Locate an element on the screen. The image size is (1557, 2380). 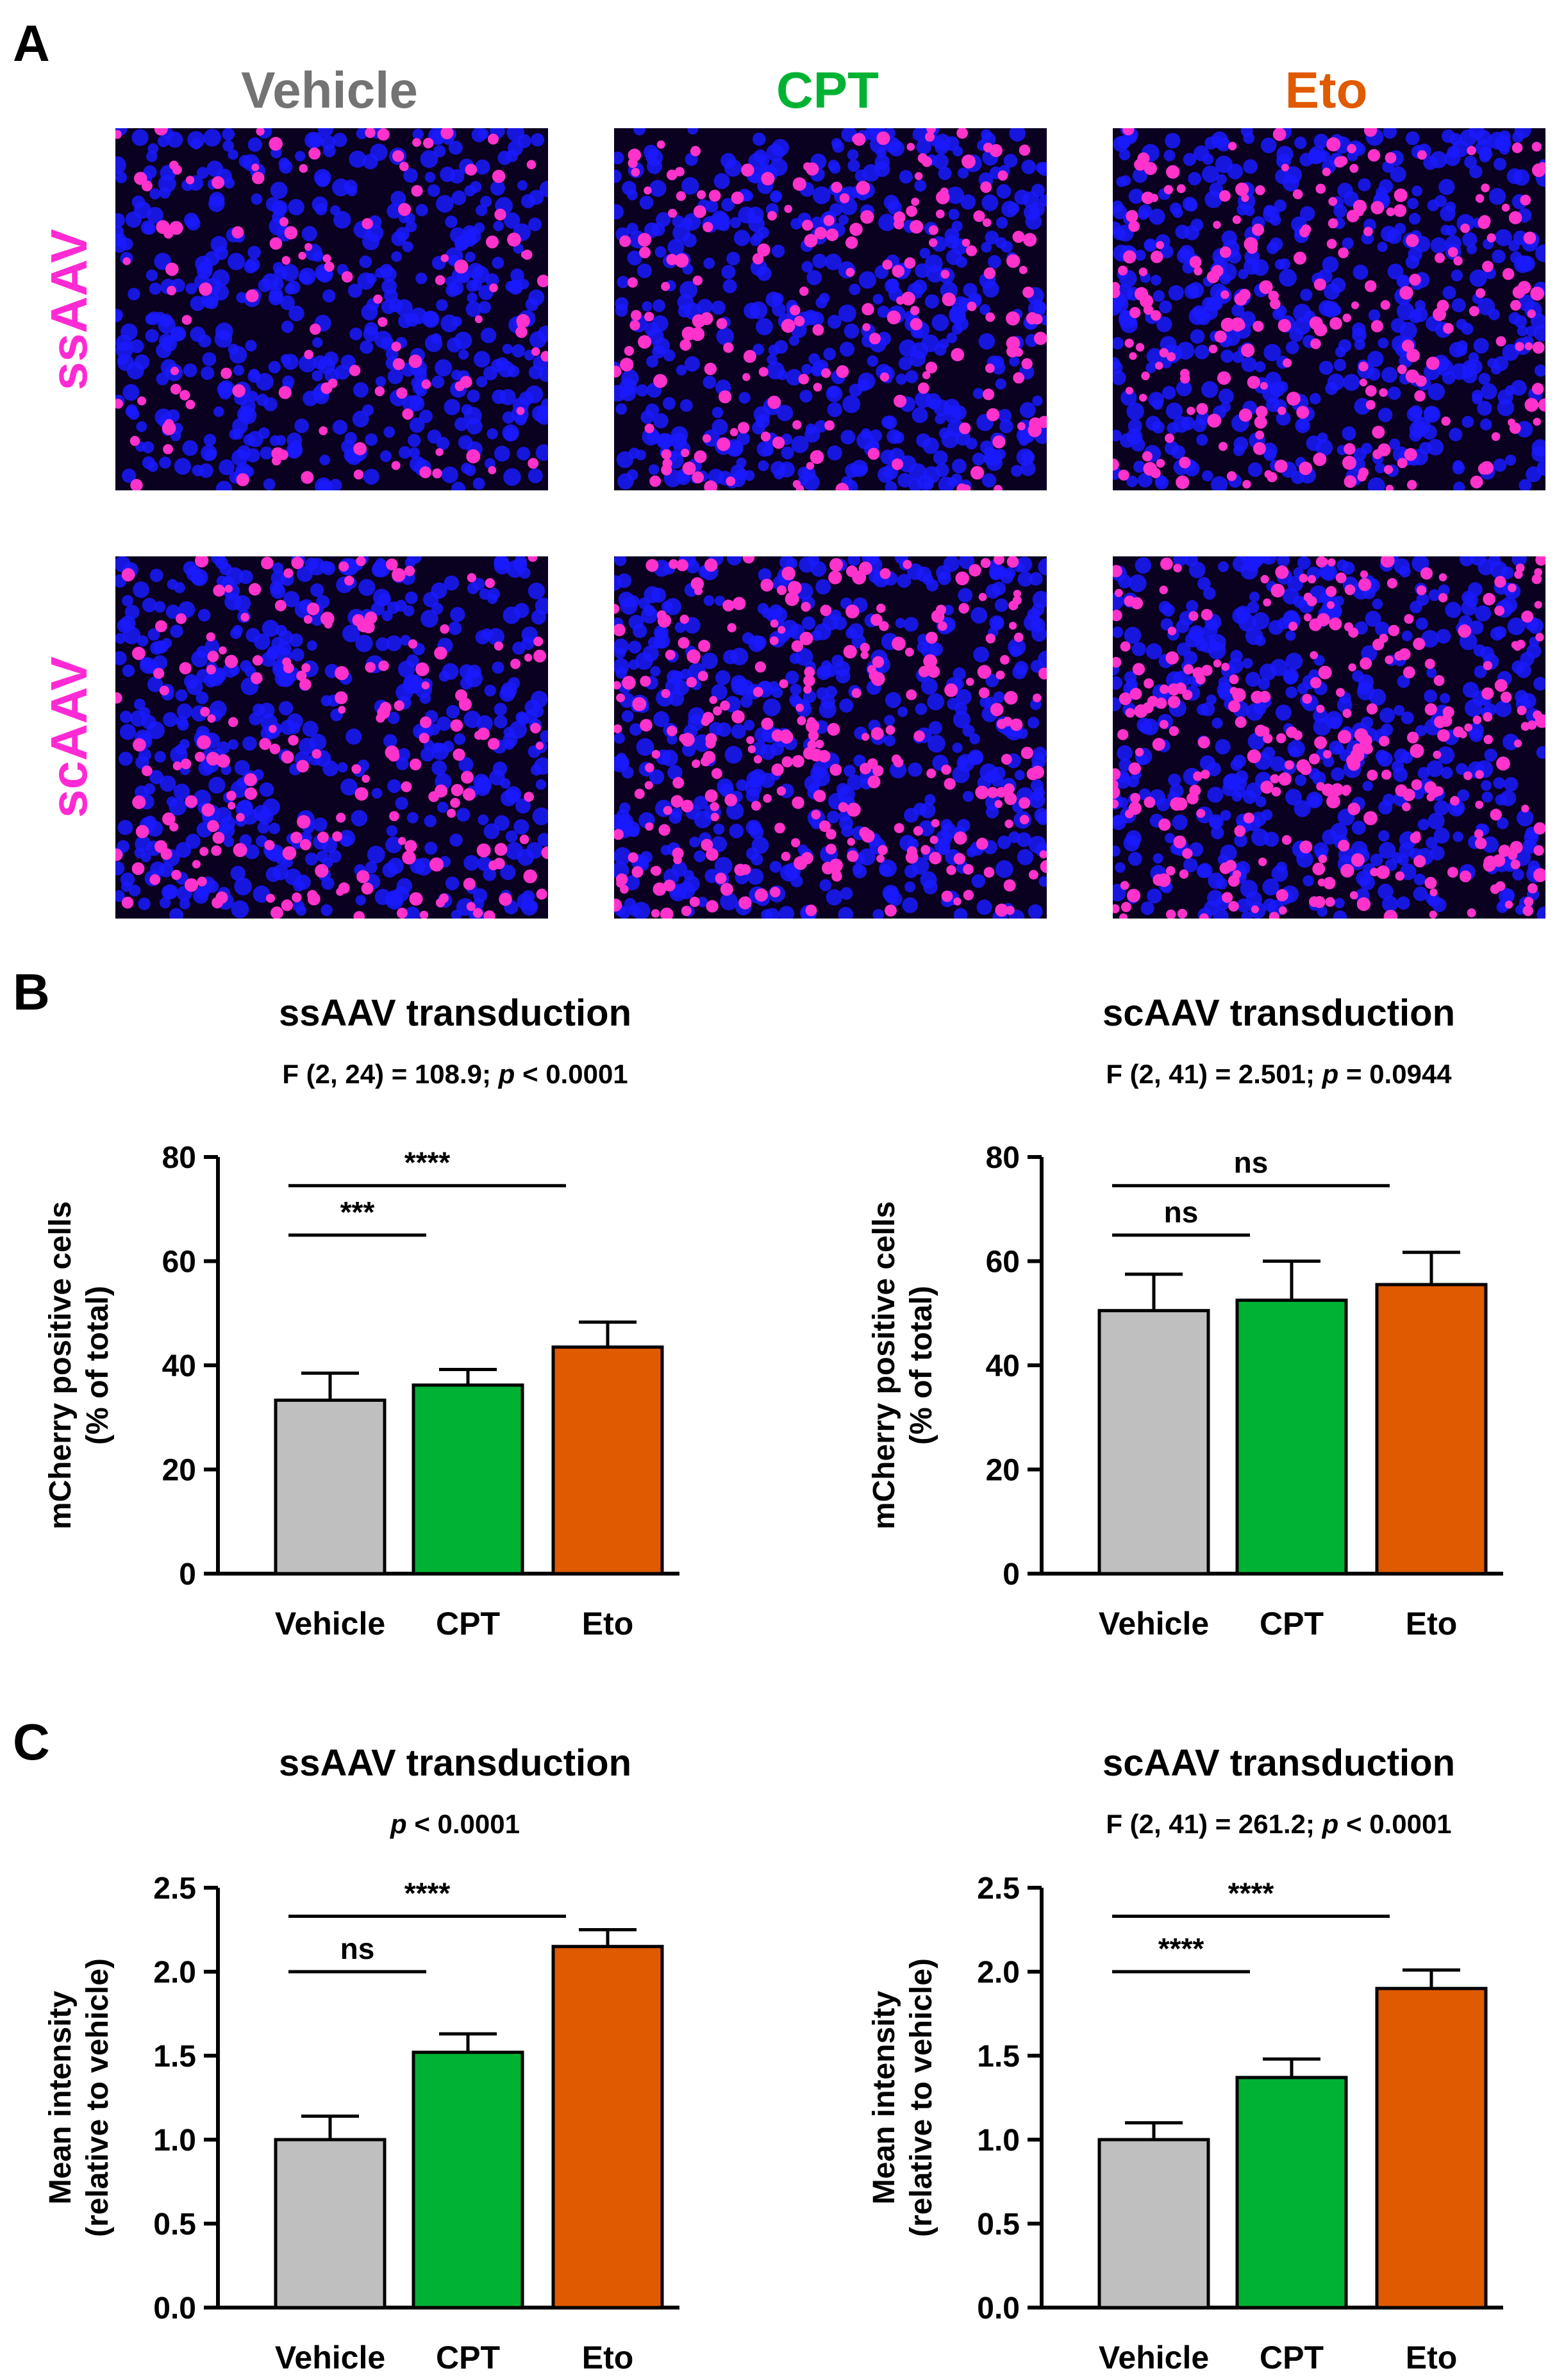
significance-label: *** is located at coordinates (357, 1212).